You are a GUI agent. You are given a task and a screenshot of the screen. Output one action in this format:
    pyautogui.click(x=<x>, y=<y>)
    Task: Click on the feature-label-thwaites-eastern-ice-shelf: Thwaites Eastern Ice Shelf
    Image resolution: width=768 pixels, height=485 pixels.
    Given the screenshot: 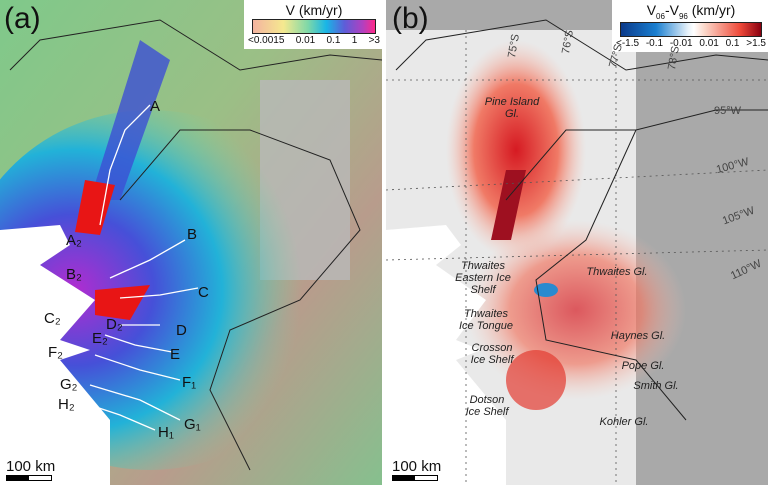 What is the action you would take?
    pyautogui.click(x=483, y=278)
    